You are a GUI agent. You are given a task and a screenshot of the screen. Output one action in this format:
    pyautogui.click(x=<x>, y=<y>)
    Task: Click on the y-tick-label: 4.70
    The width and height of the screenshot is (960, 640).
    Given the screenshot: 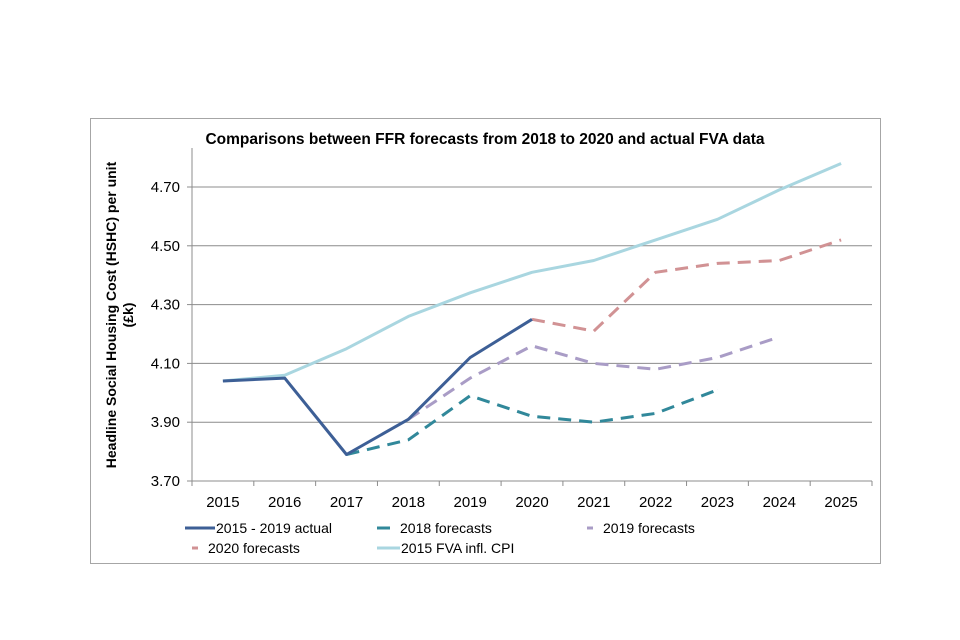 What is the action you would take?
    pyautogui.click(x=165, y=187)
    